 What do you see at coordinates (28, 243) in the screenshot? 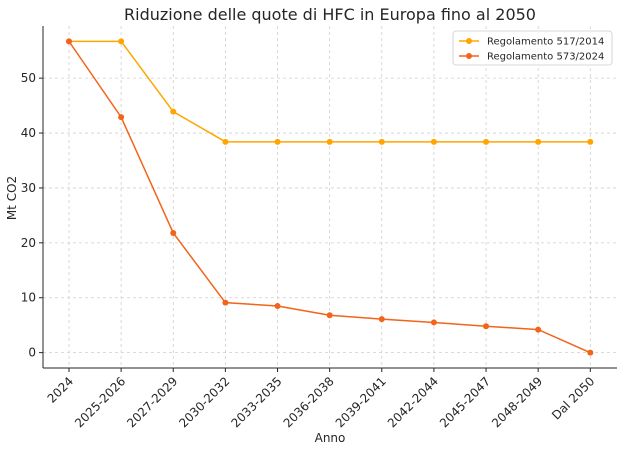
I see `y-tick-label: 20` at bounding box center [28, 243].